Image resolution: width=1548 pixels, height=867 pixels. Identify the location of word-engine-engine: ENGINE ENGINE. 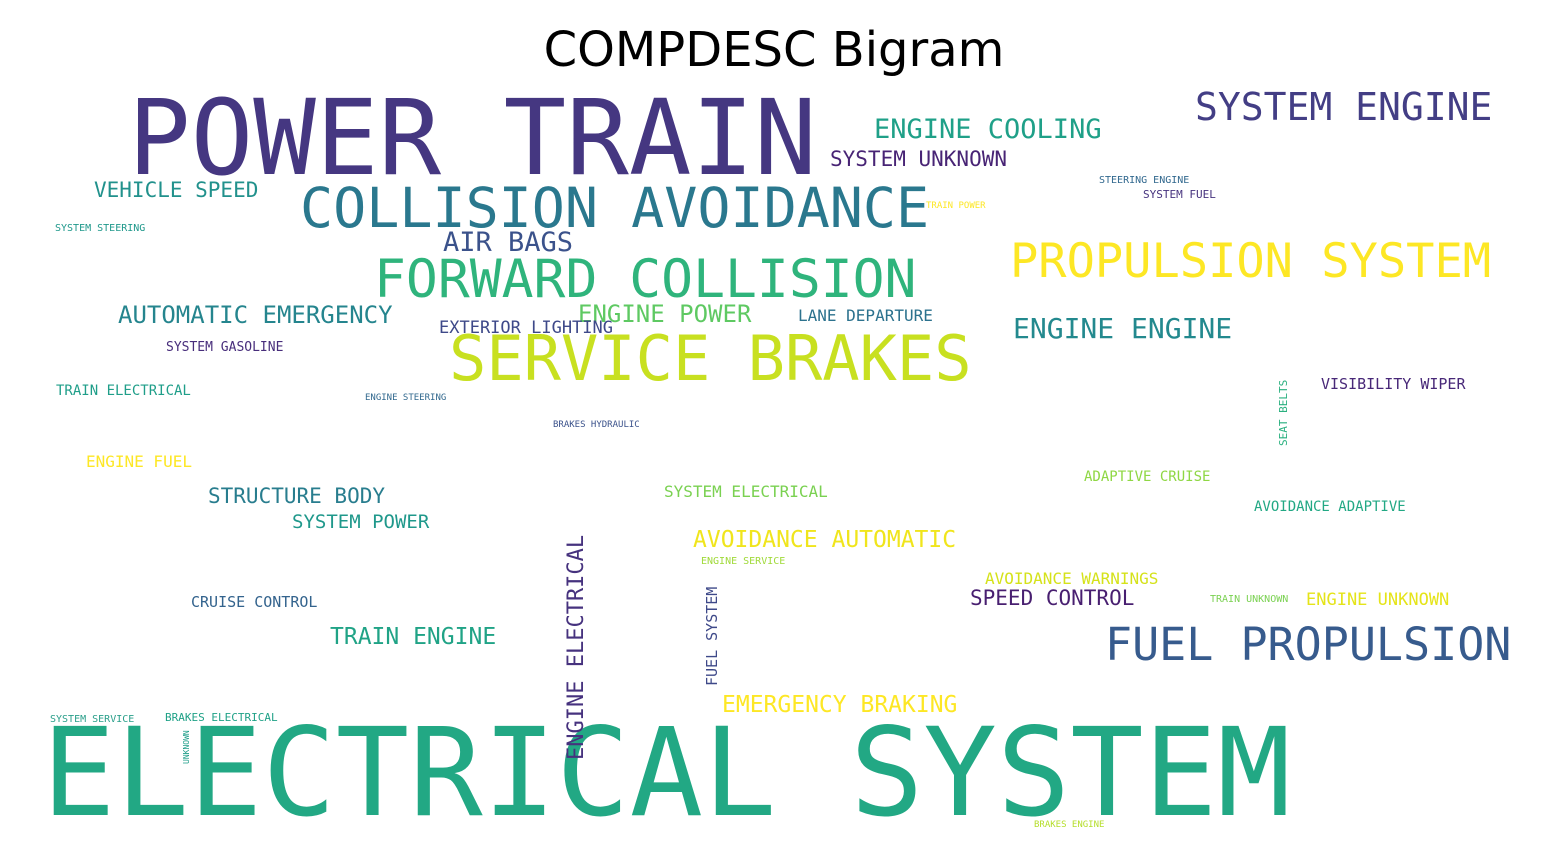
(1123, 328).